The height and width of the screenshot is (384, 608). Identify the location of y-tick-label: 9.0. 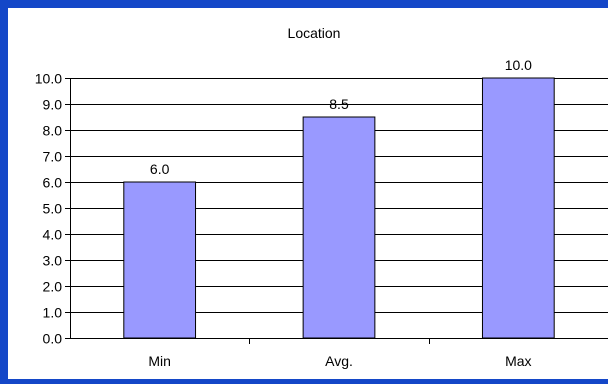
(53, 105).